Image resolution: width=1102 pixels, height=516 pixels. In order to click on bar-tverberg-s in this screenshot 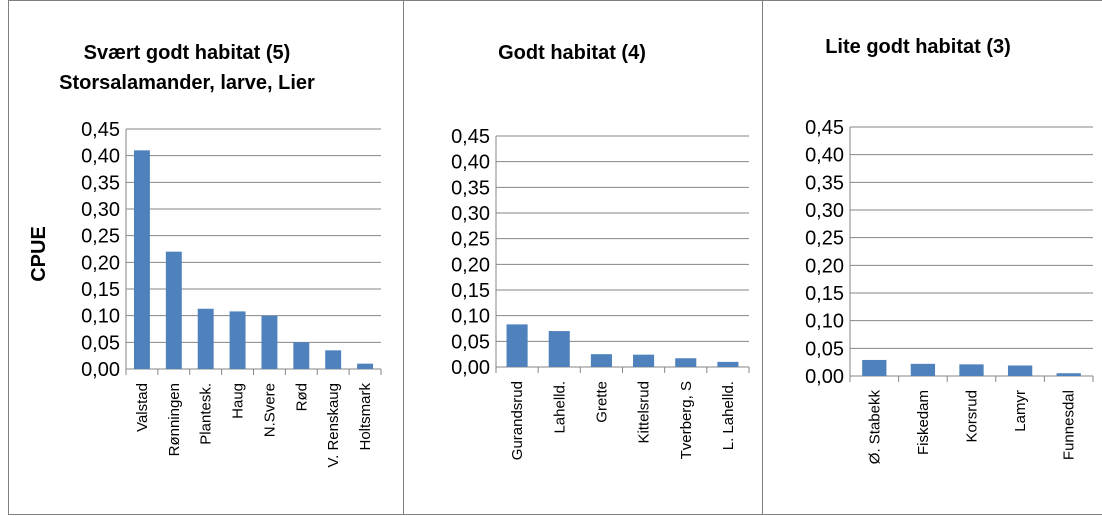, I will do `click(686, 362)`.